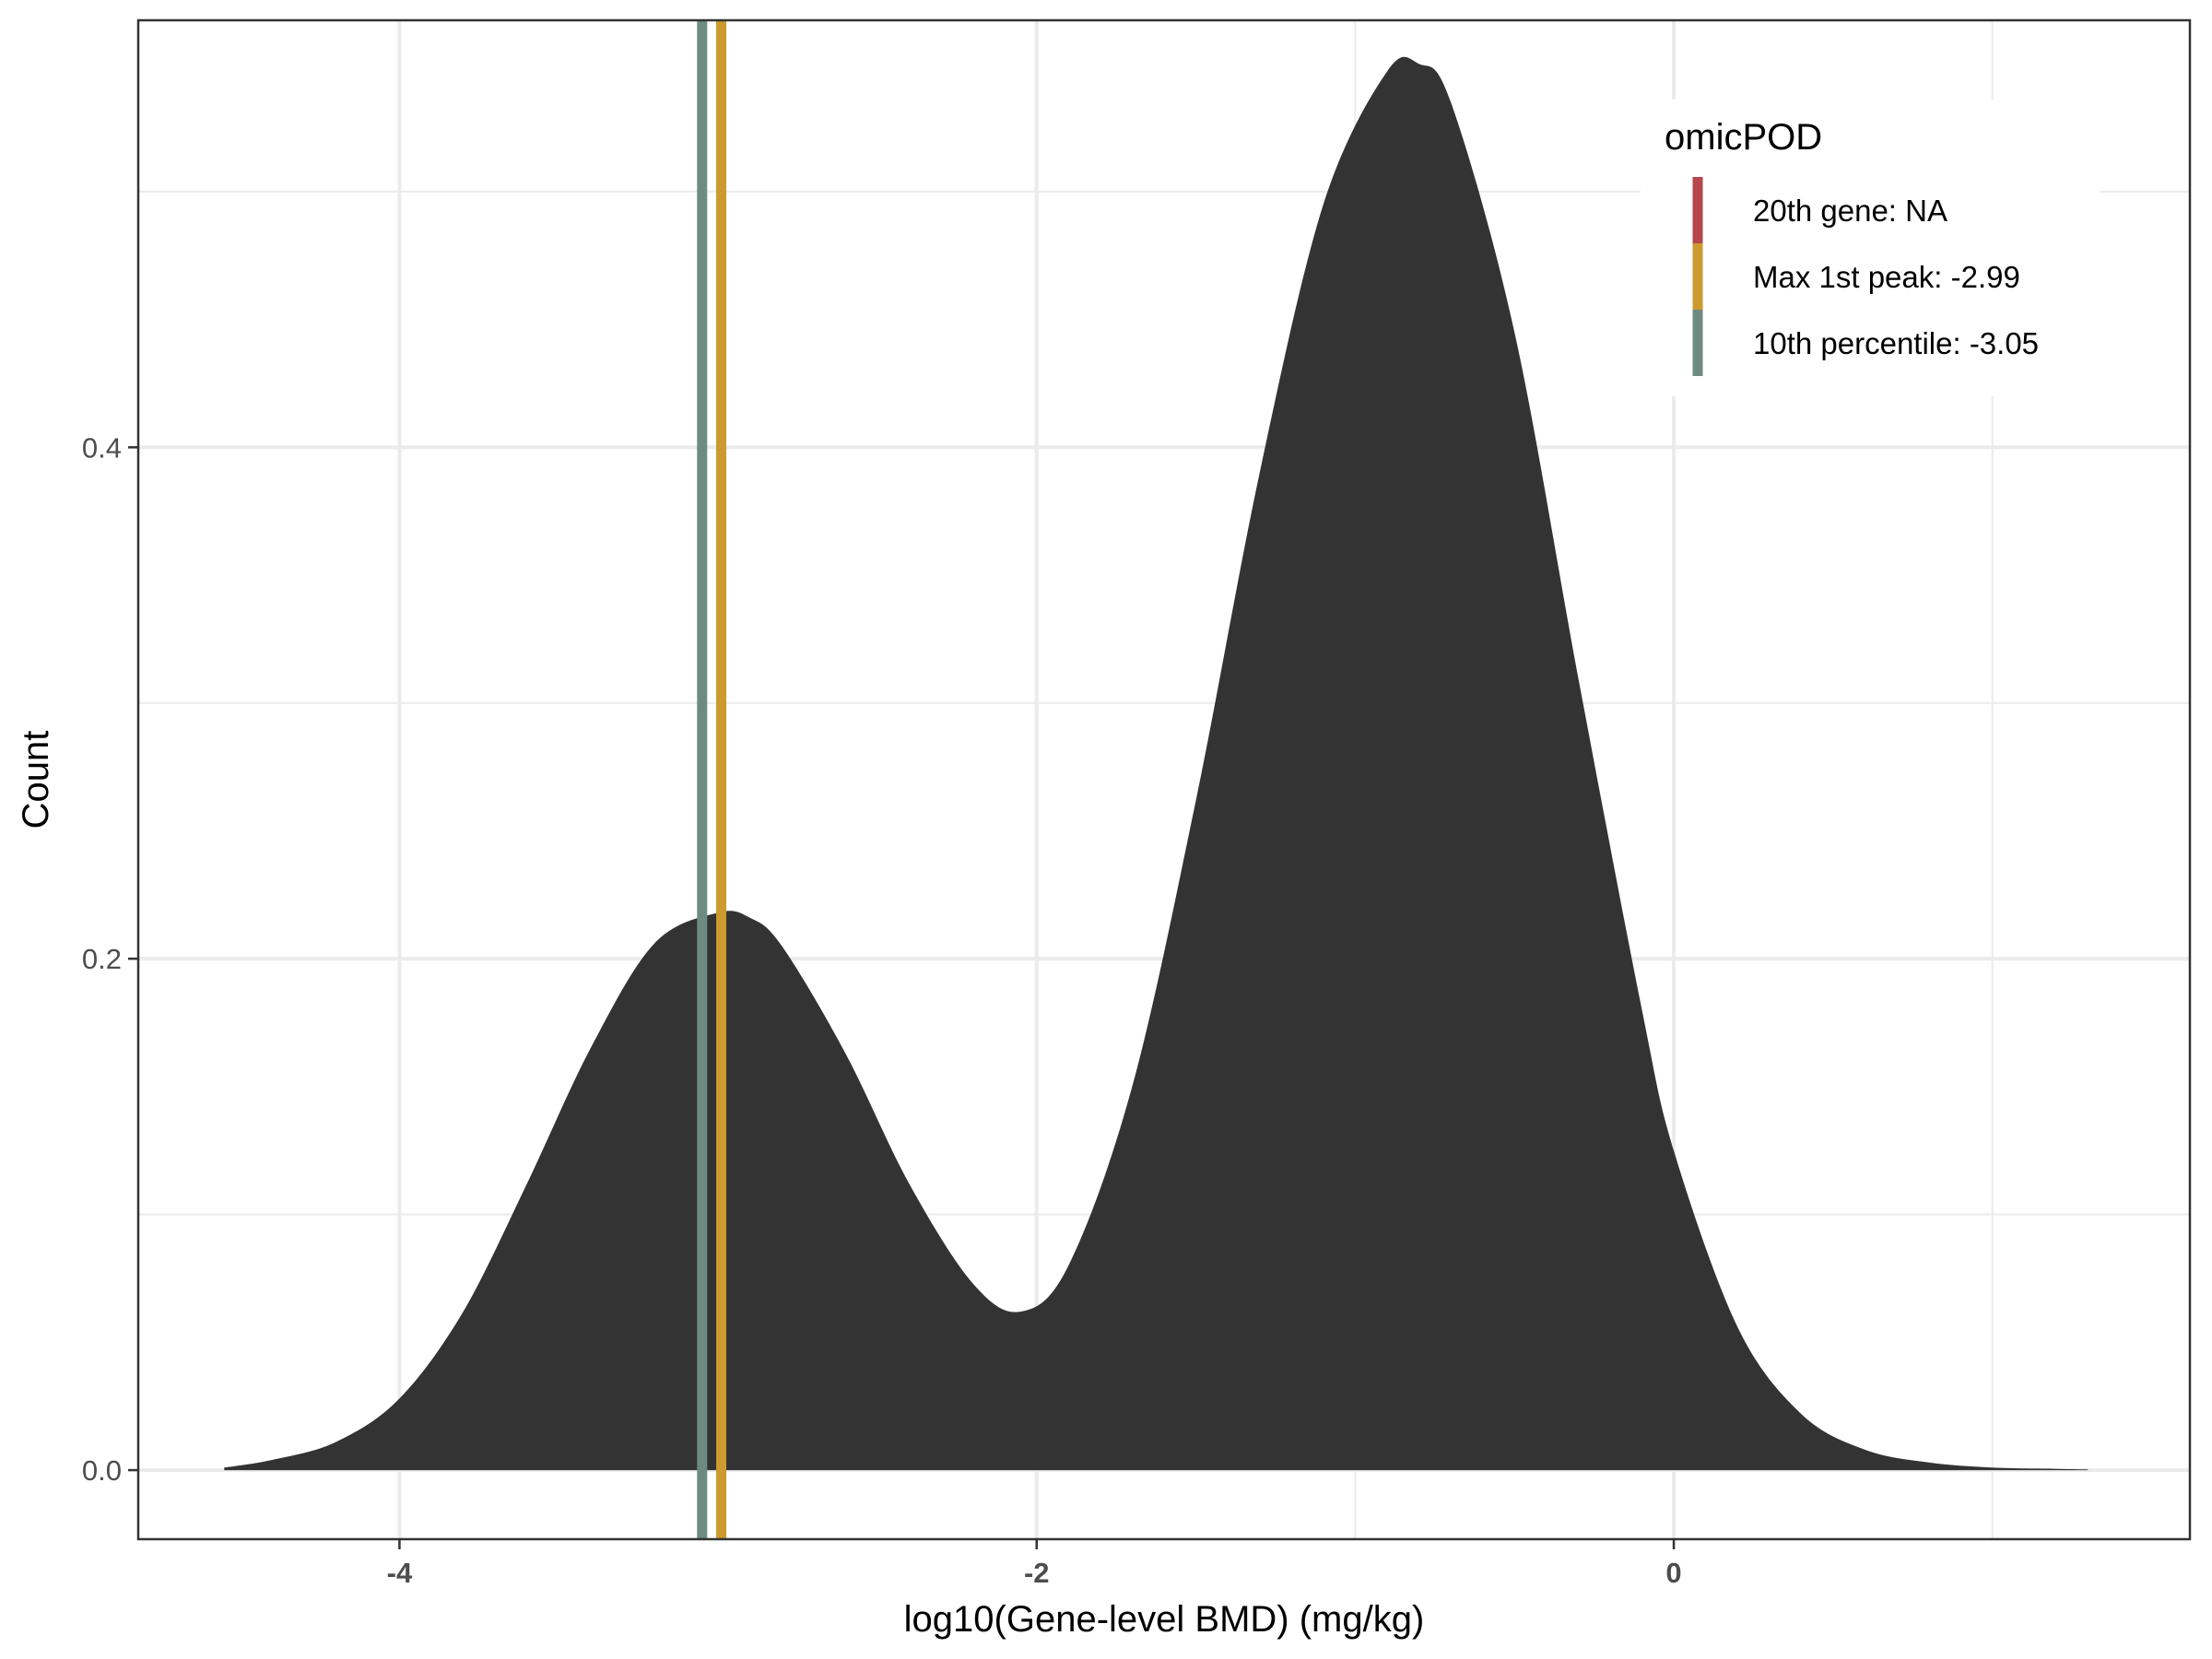  I want to click on legend-key-label: 20th gene: NA, so click(1850, 211).